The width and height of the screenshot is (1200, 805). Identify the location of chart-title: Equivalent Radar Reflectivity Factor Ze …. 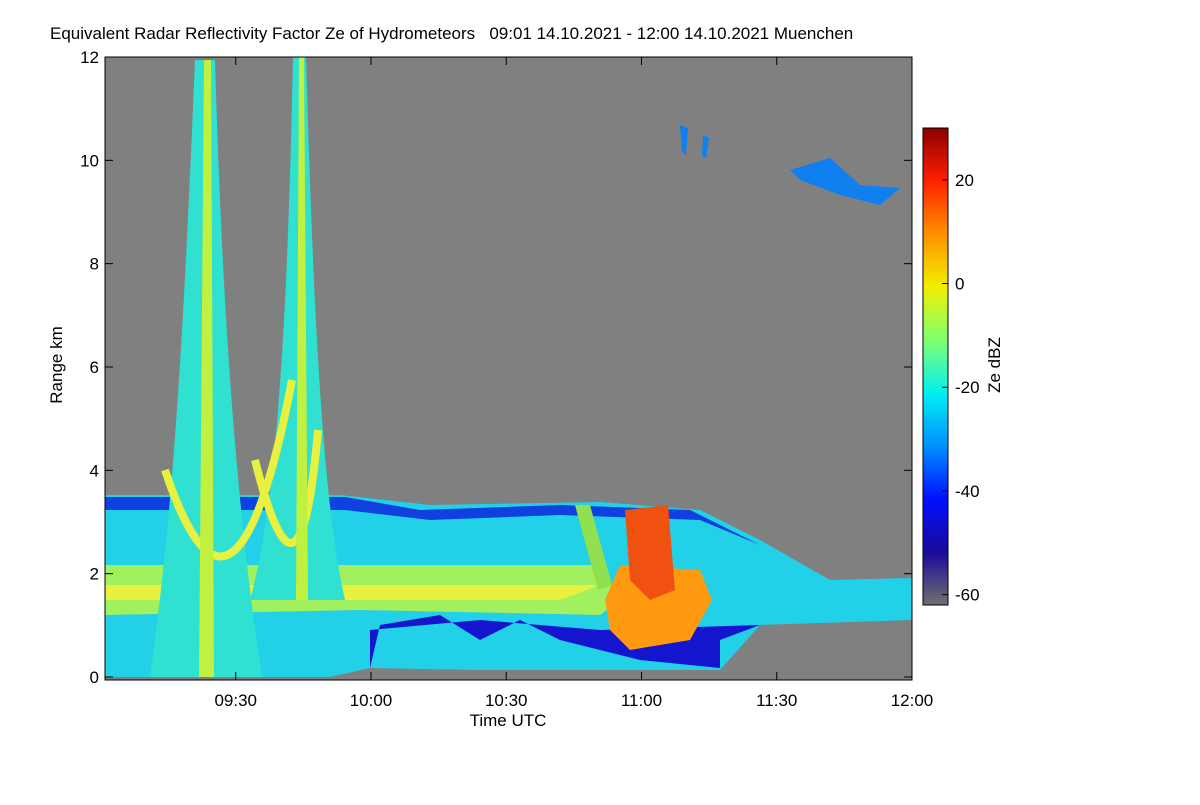
(451, 33).